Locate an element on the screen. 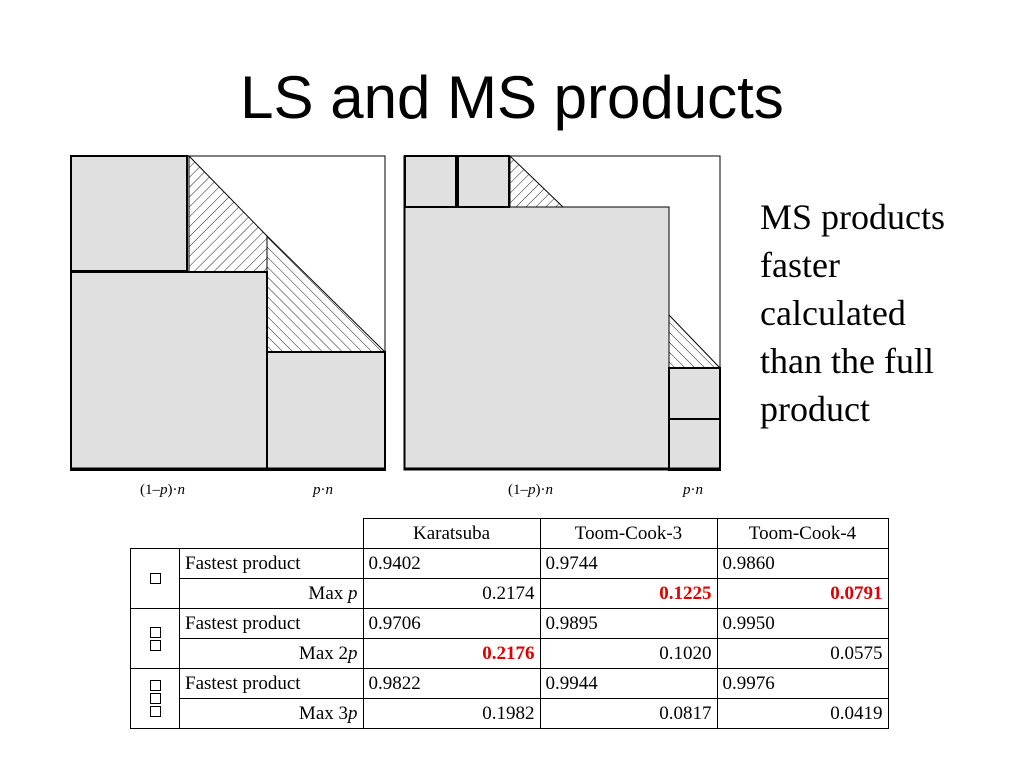  table-cell: 0.9744 is located at coordinates (628, 563).